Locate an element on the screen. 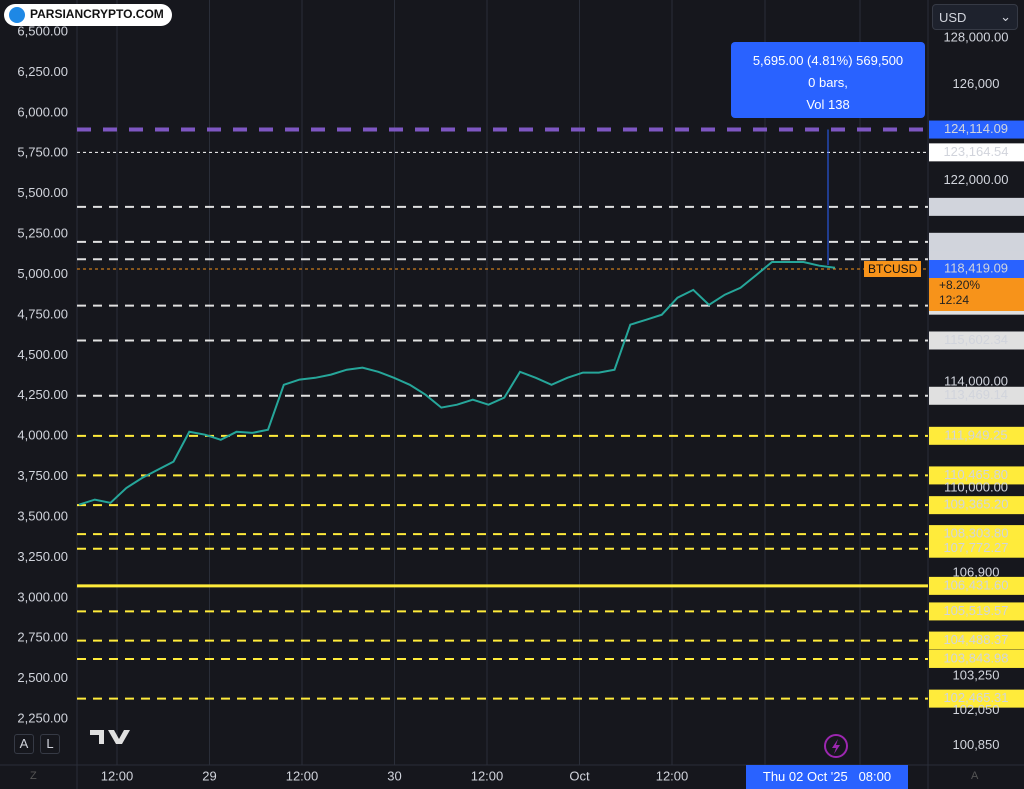  level-label: 120,923.78 is located at coordinates (975, 205).